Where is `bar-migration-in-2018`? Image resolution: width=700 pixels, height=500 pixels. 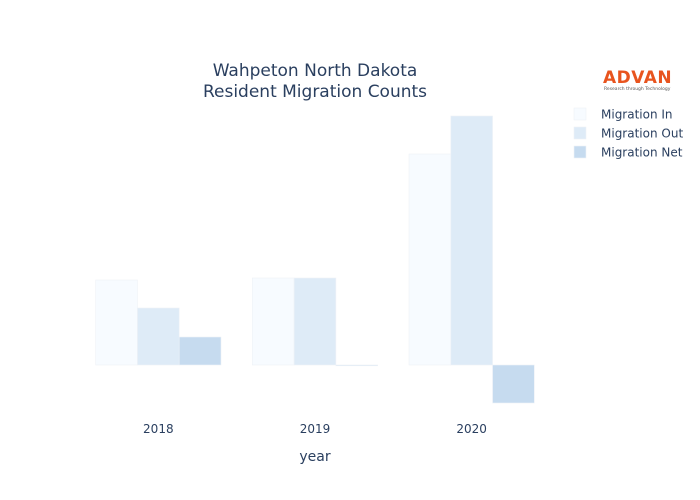 bar-migration-in-2018 is located at coordinates (116, 322).